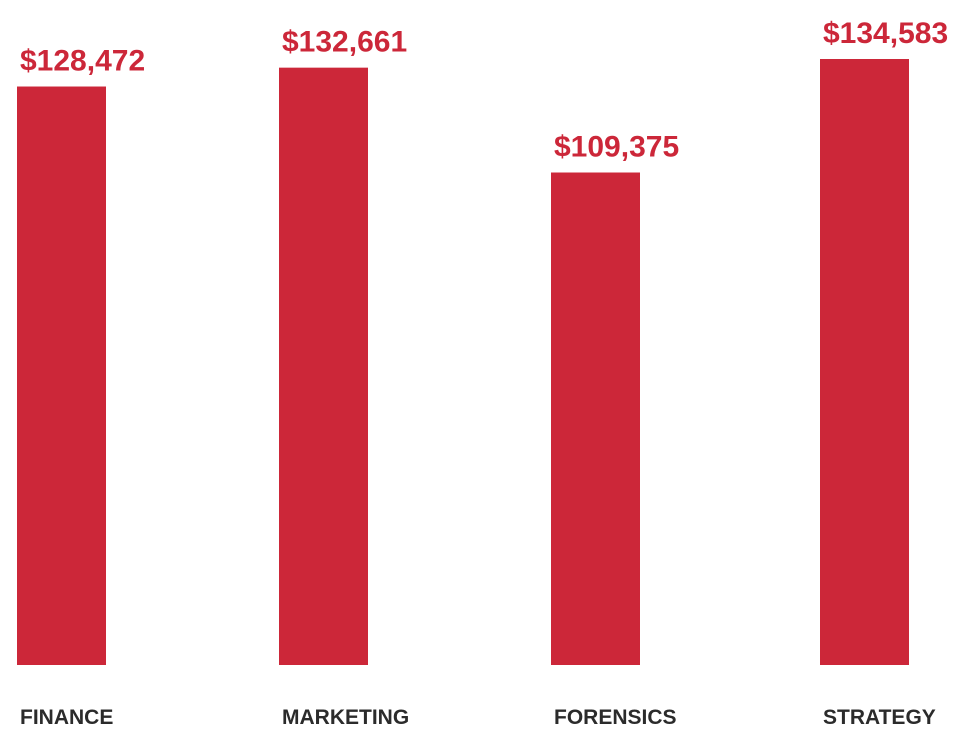  I want to click on x-tick-label: MARKETING, so click(345, 717).